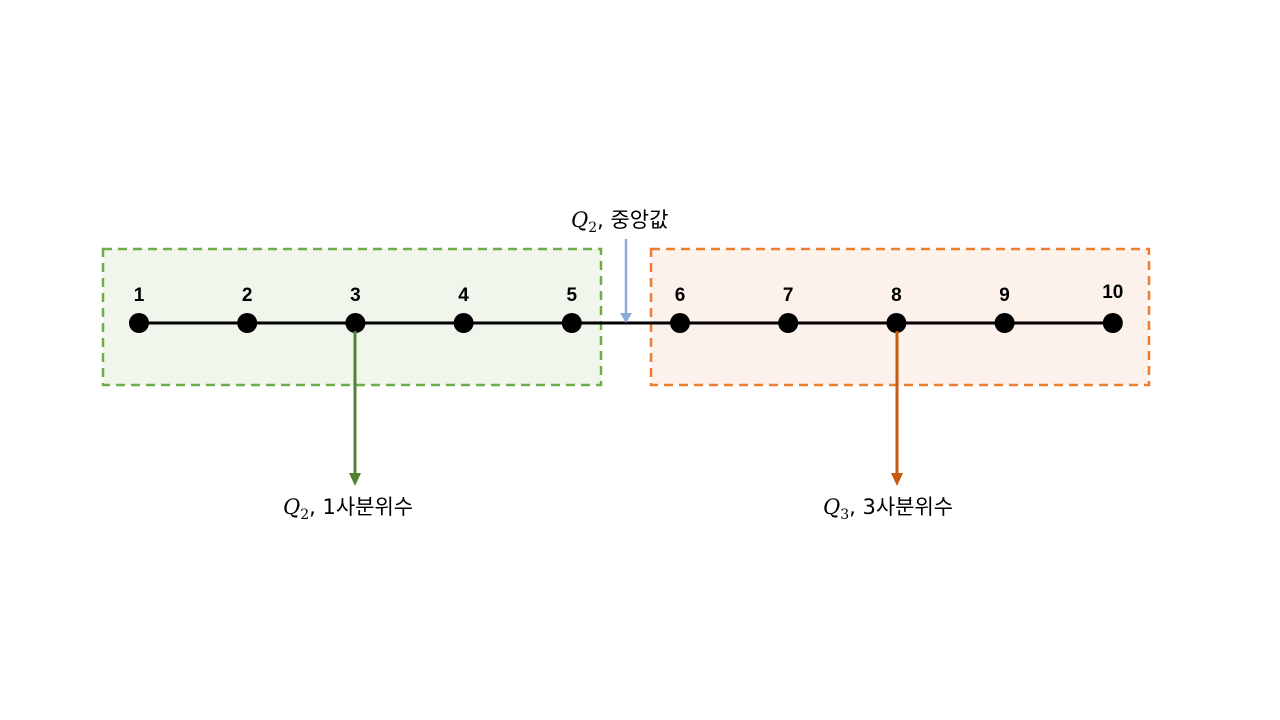 The height and width of the screenshot is (720, 1280). Describe the element at coordinates (139, 295) in the screenshot. I see `point-label-1: 1` at that location.